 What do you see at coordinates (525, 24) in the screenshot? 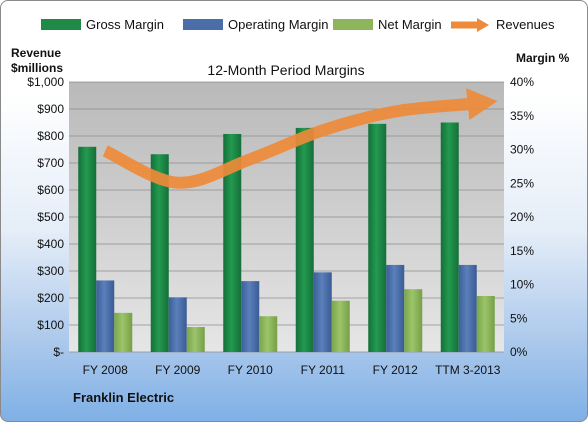
I see `legend-label: Revenues` at bounding box center [525, 24].